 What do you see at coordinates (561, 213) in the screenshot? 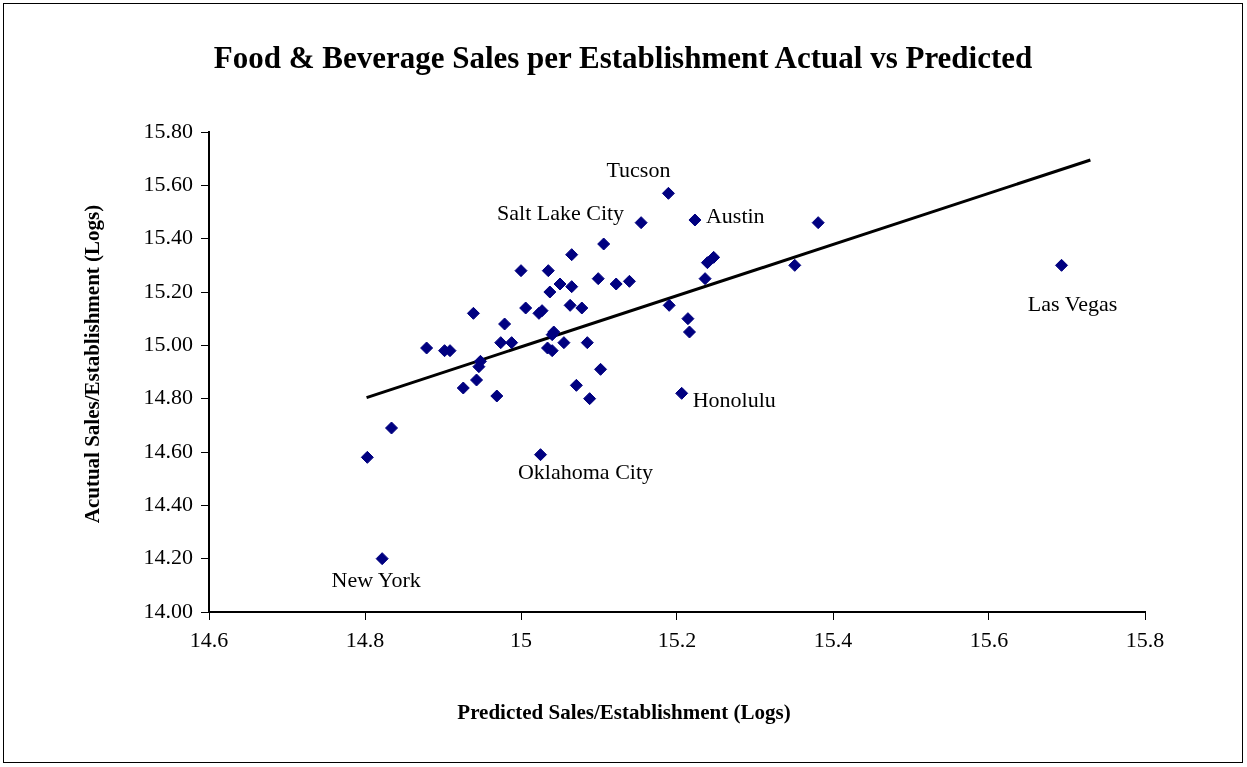
I see `annotation: Salt Lake City` at bounding box center [561, 213].